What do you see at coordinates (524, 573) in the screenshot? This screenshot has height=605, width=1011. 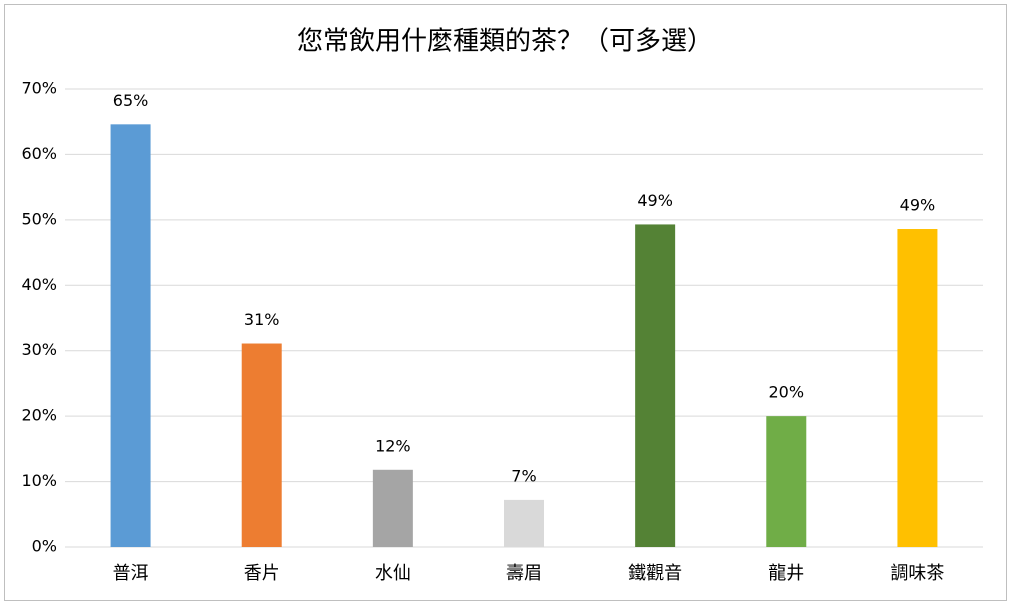 I see `x-tick-label: 壽眉` at bounding box center [524, 573].